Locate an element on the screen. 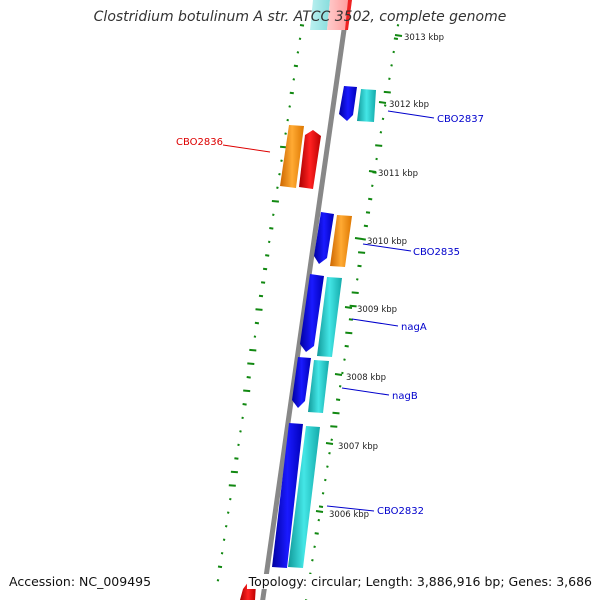 This screenshot has height=600, width=600. gene-name: CBO2835 is located at coordinates (436, 252).